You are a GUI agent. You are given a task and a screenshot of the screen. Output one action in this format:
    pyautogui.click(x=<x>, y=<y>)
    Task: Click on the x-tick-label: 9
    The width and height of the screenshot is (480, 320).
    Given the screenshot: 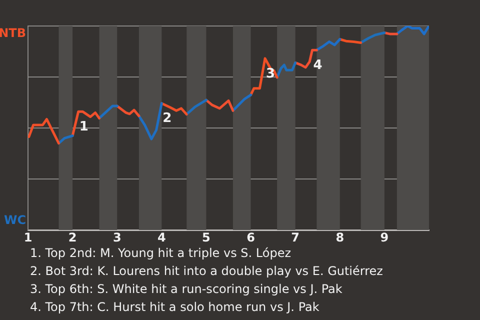 What is the action you would take?
    pyautogui.click(x=384, y=237)
    